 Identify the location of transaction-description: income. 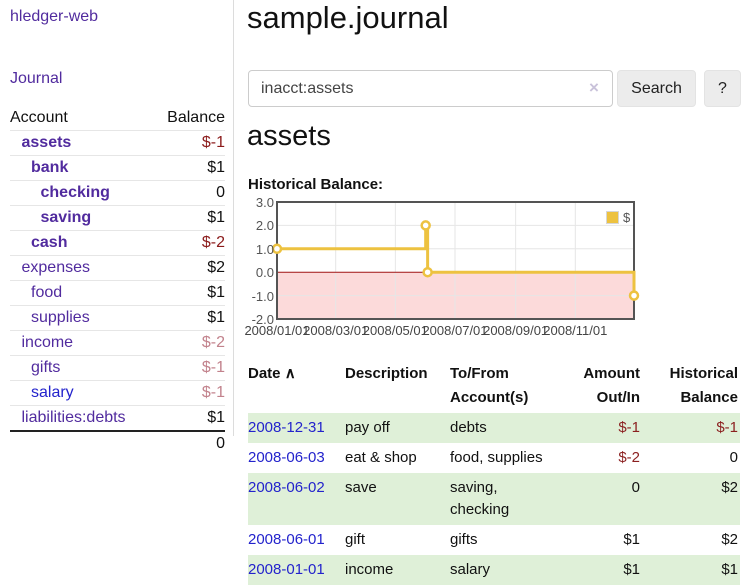
(369, 569).